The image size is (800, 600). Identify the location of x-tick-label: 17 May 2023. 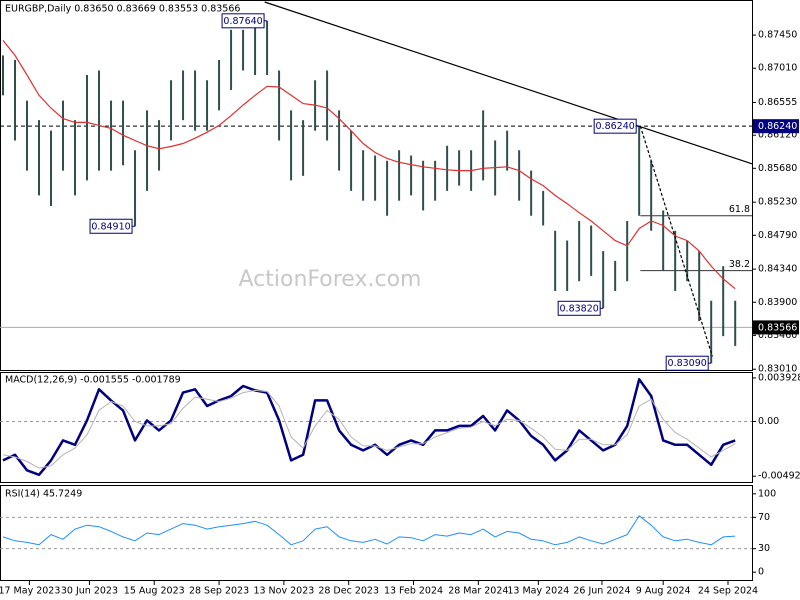
(30, 591).